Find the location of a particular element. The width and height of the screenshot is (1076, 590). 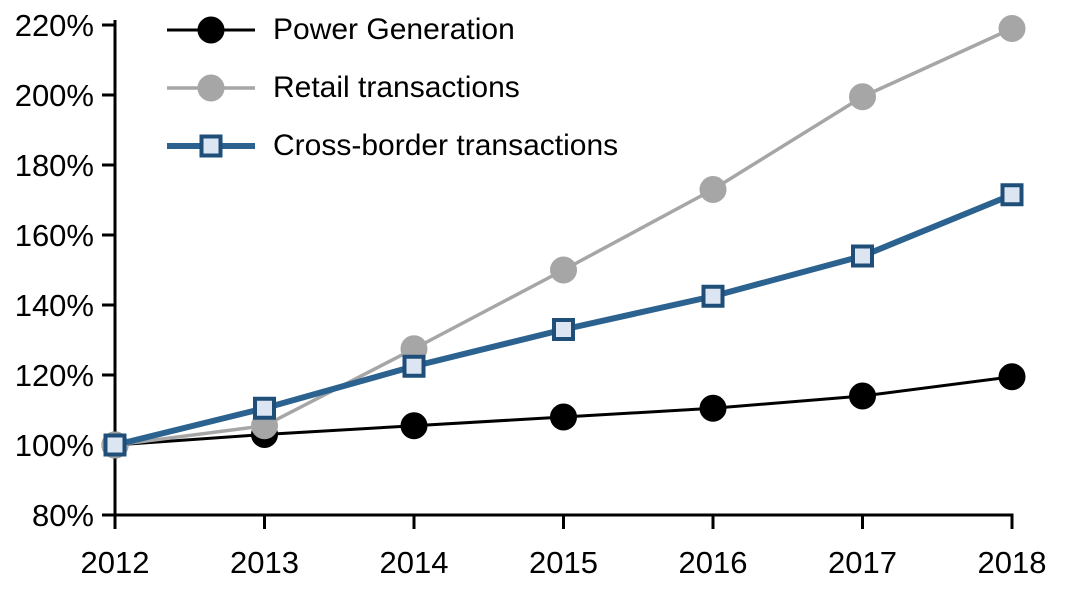

y-axis-tick-label: 120% is located at coordinates (54, 375).